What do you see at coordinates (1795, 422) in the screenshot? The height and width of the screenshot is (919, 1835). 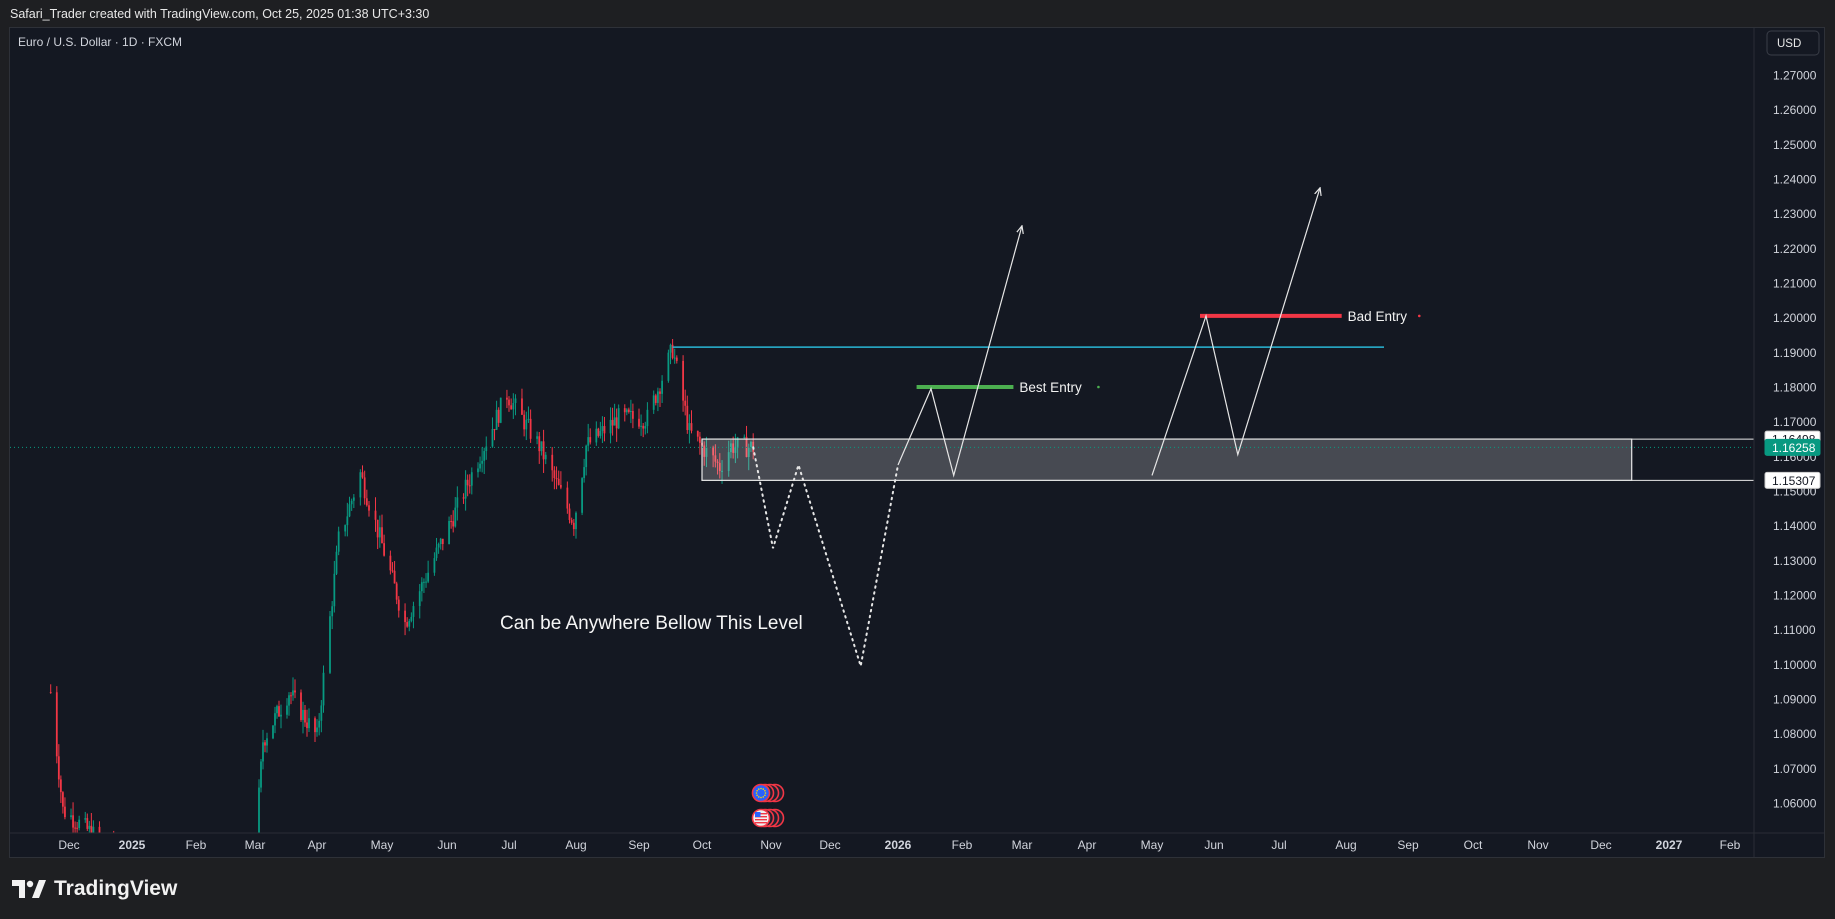 I see `y-tick-label: 1.17000` at bounding box center [1795, 422].